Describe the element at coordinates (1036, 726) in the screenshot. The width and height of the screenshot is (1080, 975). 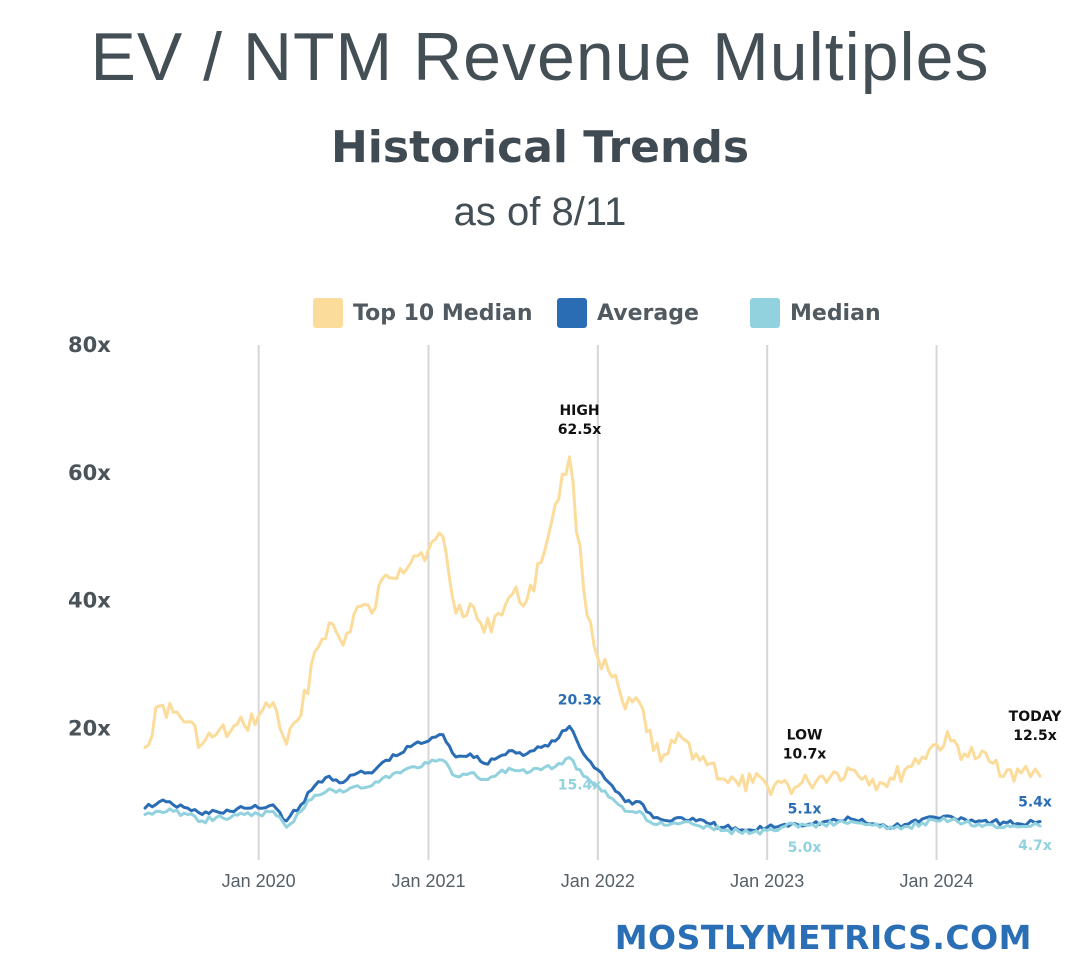
I see `annotation-today: TODAY 12.5x` at that location.